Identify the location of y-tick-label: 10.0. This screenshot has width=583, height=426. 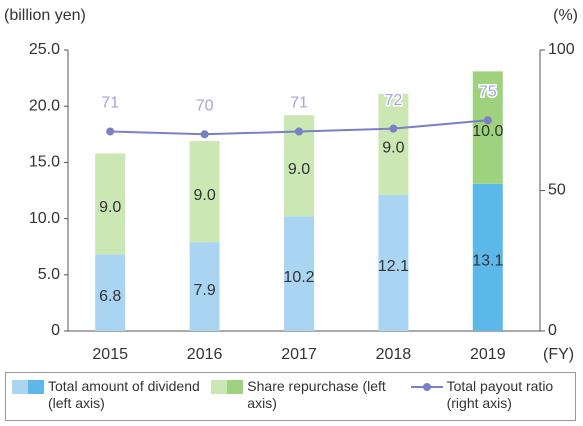
(44, 218).